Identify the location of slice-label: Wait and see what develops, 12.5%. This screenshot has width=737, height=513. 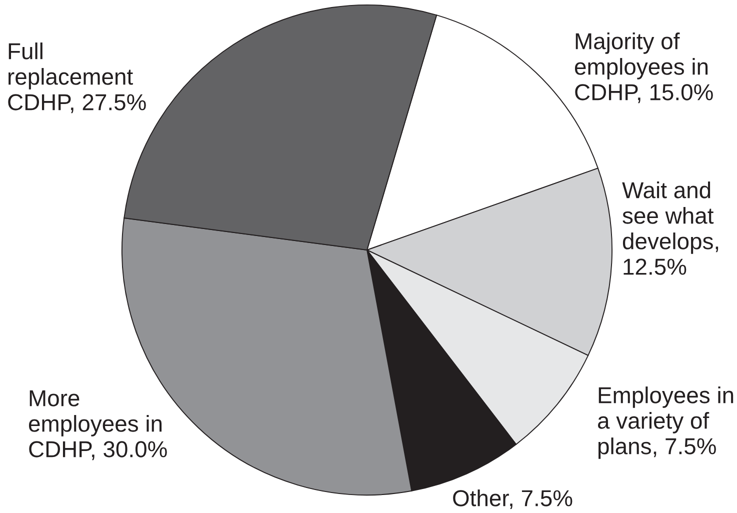
(670, 228).